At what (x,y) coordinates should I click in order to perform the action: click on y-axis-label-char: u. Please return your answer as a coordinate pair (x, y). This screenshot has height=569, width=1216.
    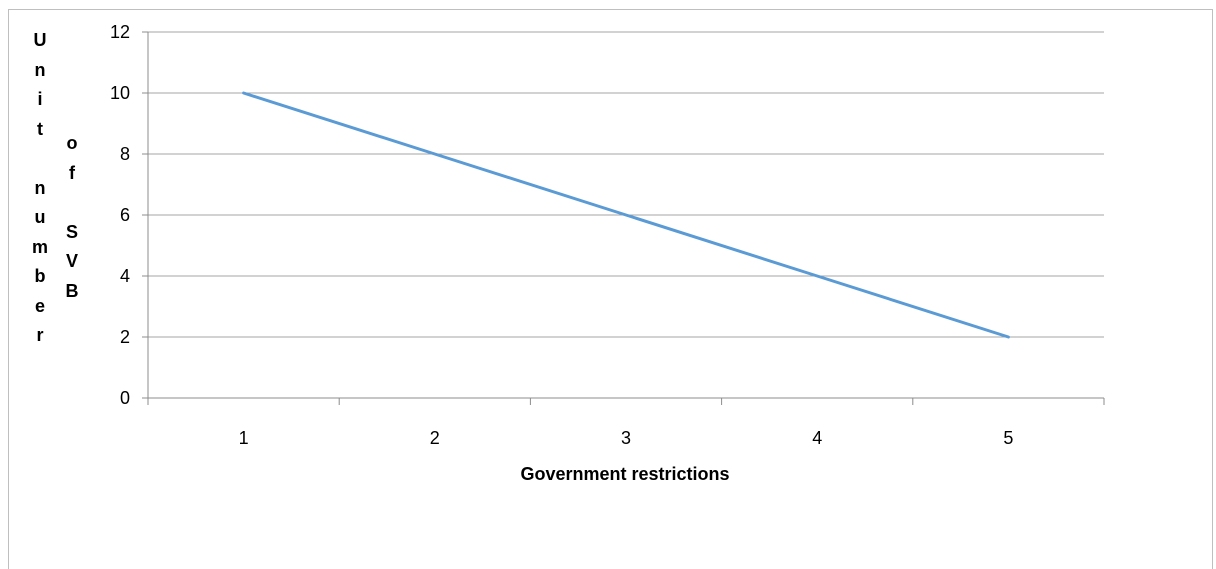
    Looking at the image, I should click on (40, 217).